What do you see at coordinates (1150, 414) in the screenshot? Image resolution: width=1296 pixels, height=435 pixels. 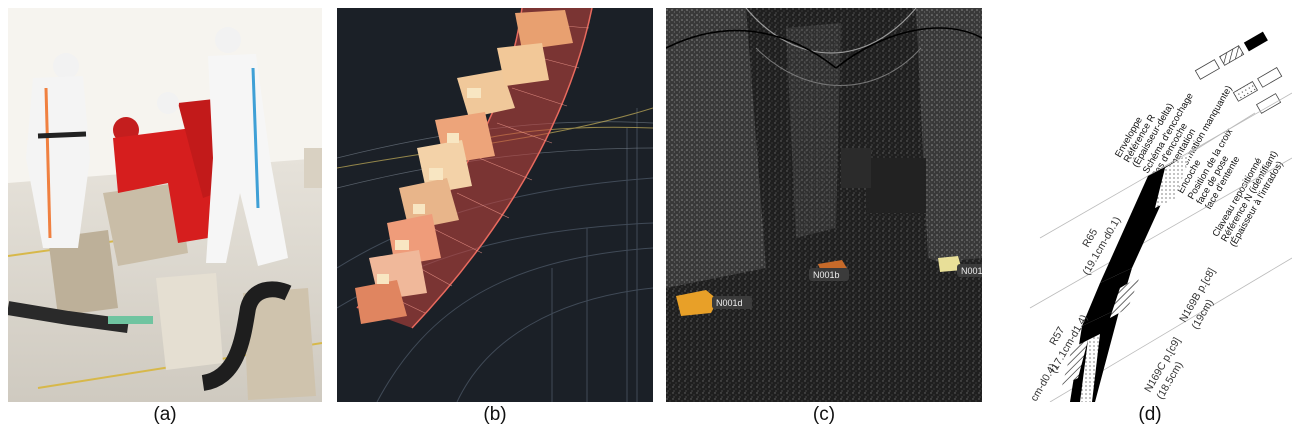 I see `caption-d: (d)` at bounding box center [1150, 414].